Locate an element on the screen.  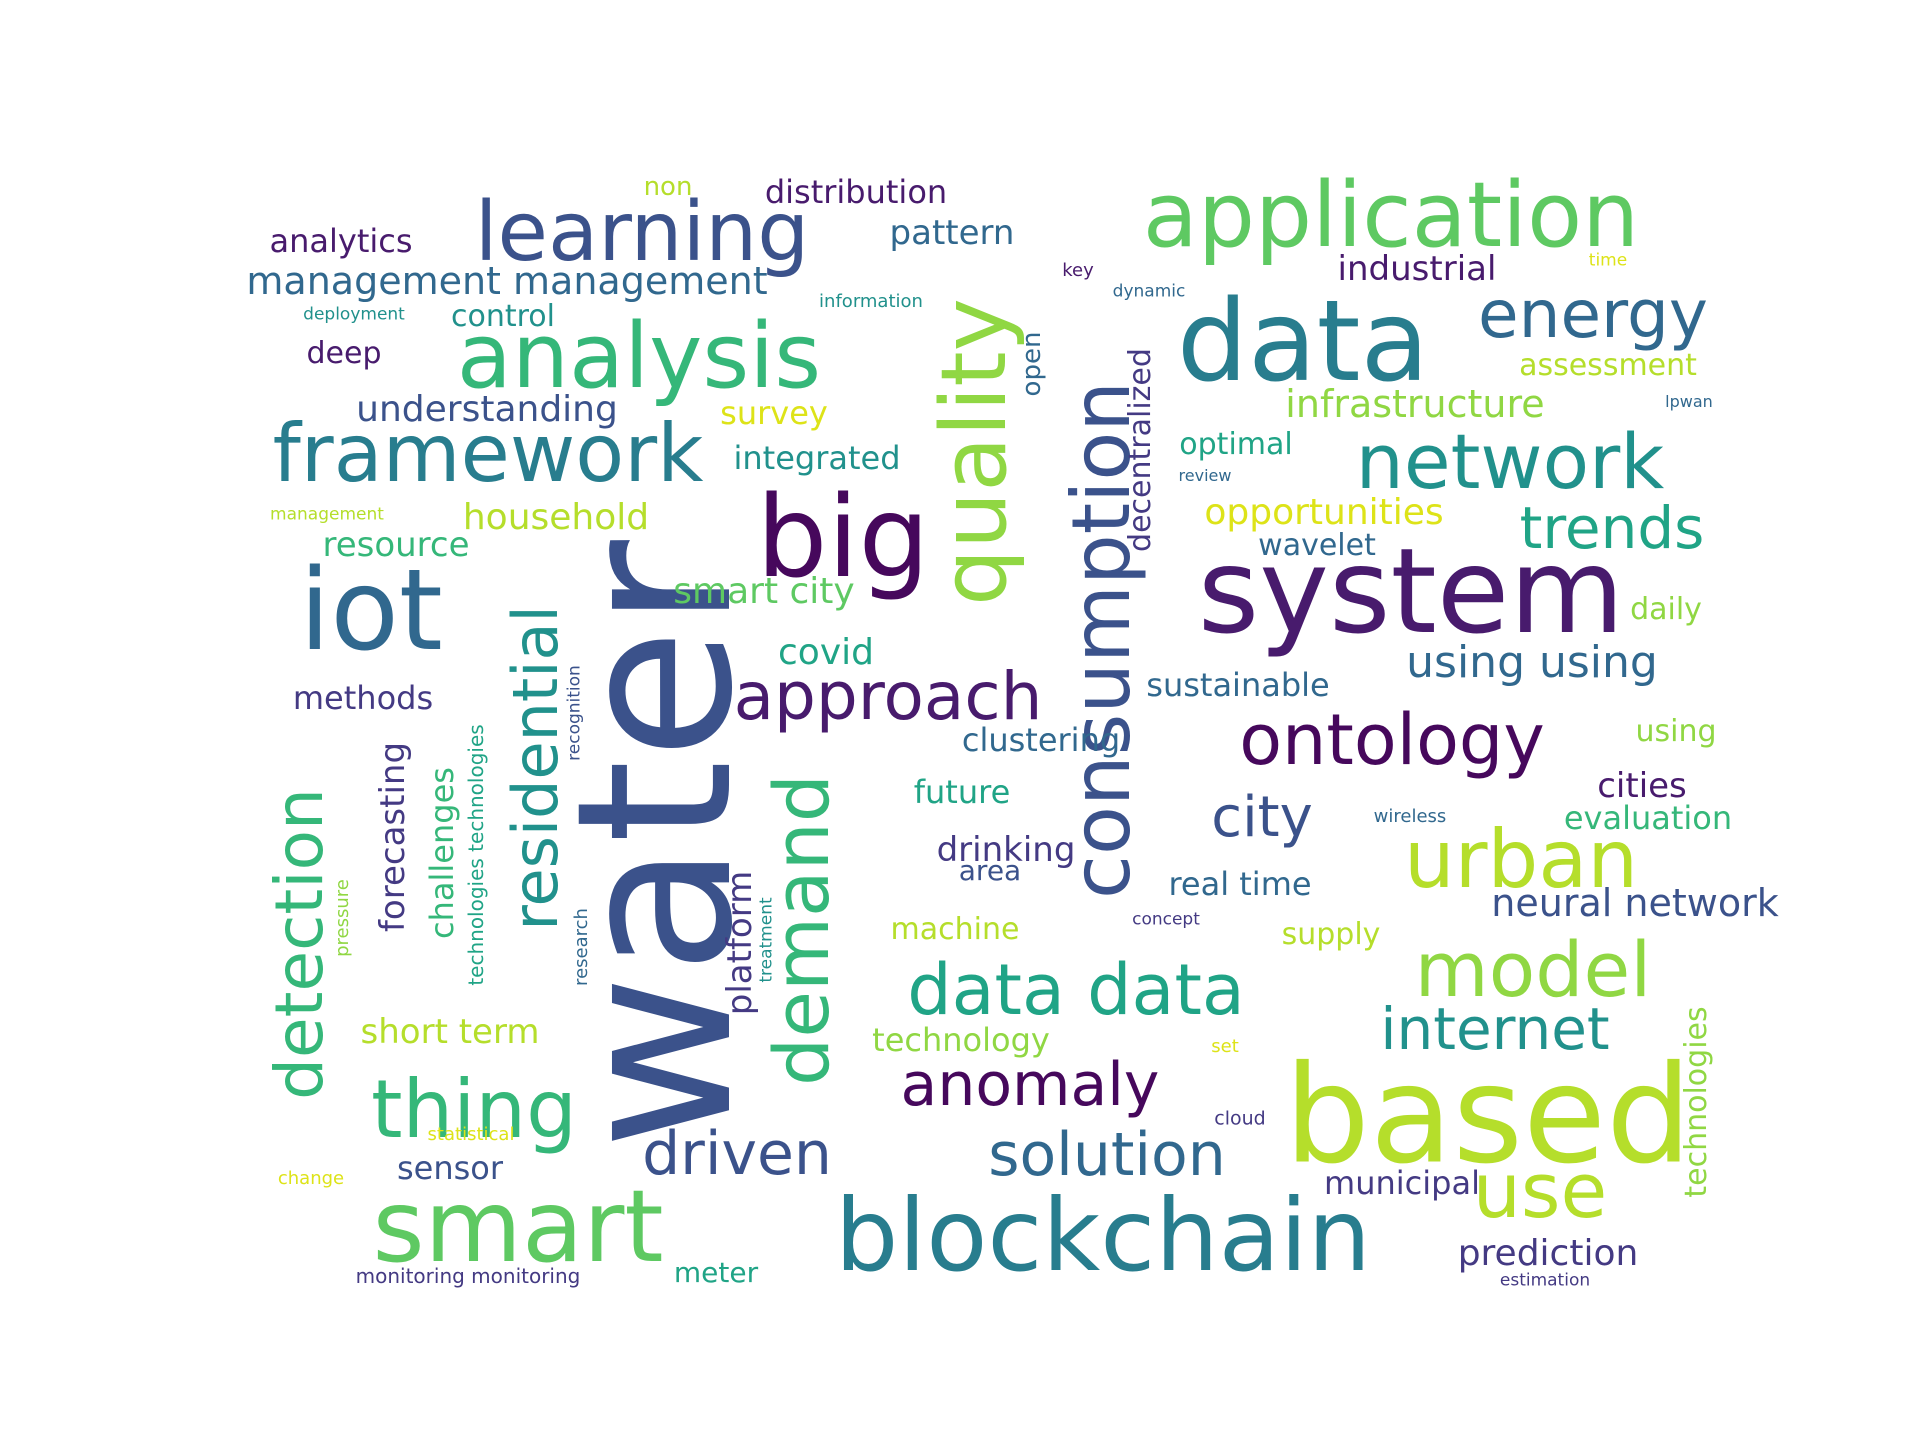
word-network-14: network is located at coordinates (1510, 461).